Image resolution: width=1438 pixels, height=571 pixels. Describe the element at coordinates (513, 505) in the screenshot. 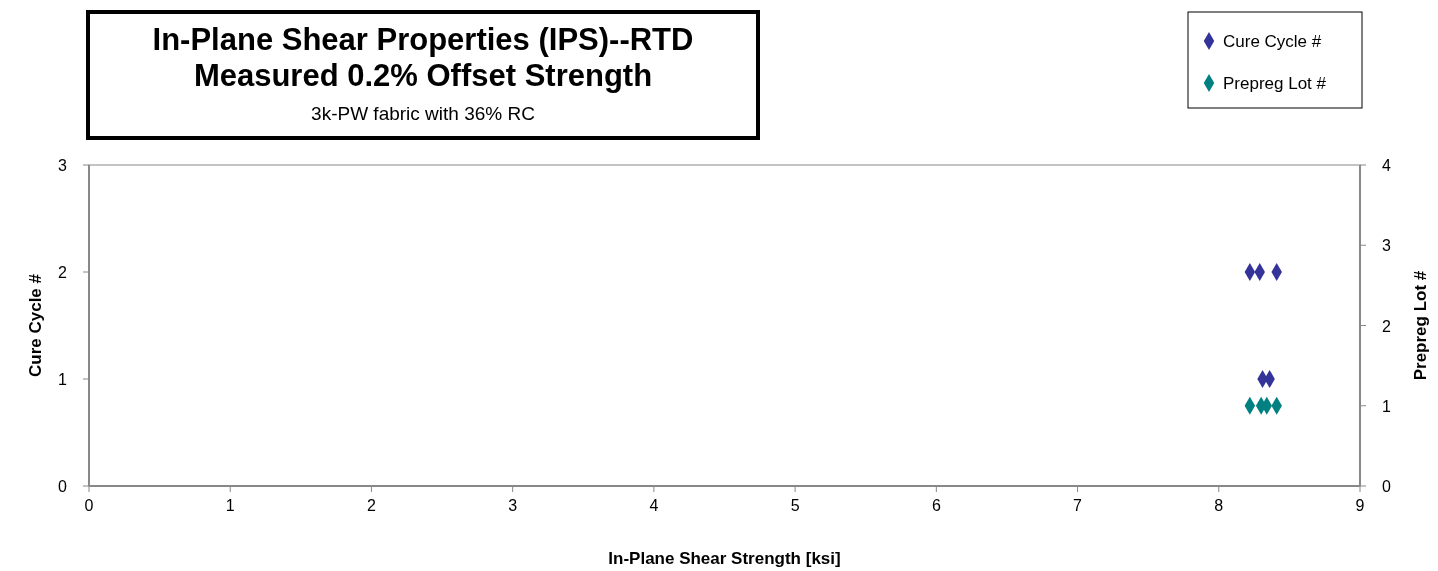

I see `x-tick-label: 3` at that location.